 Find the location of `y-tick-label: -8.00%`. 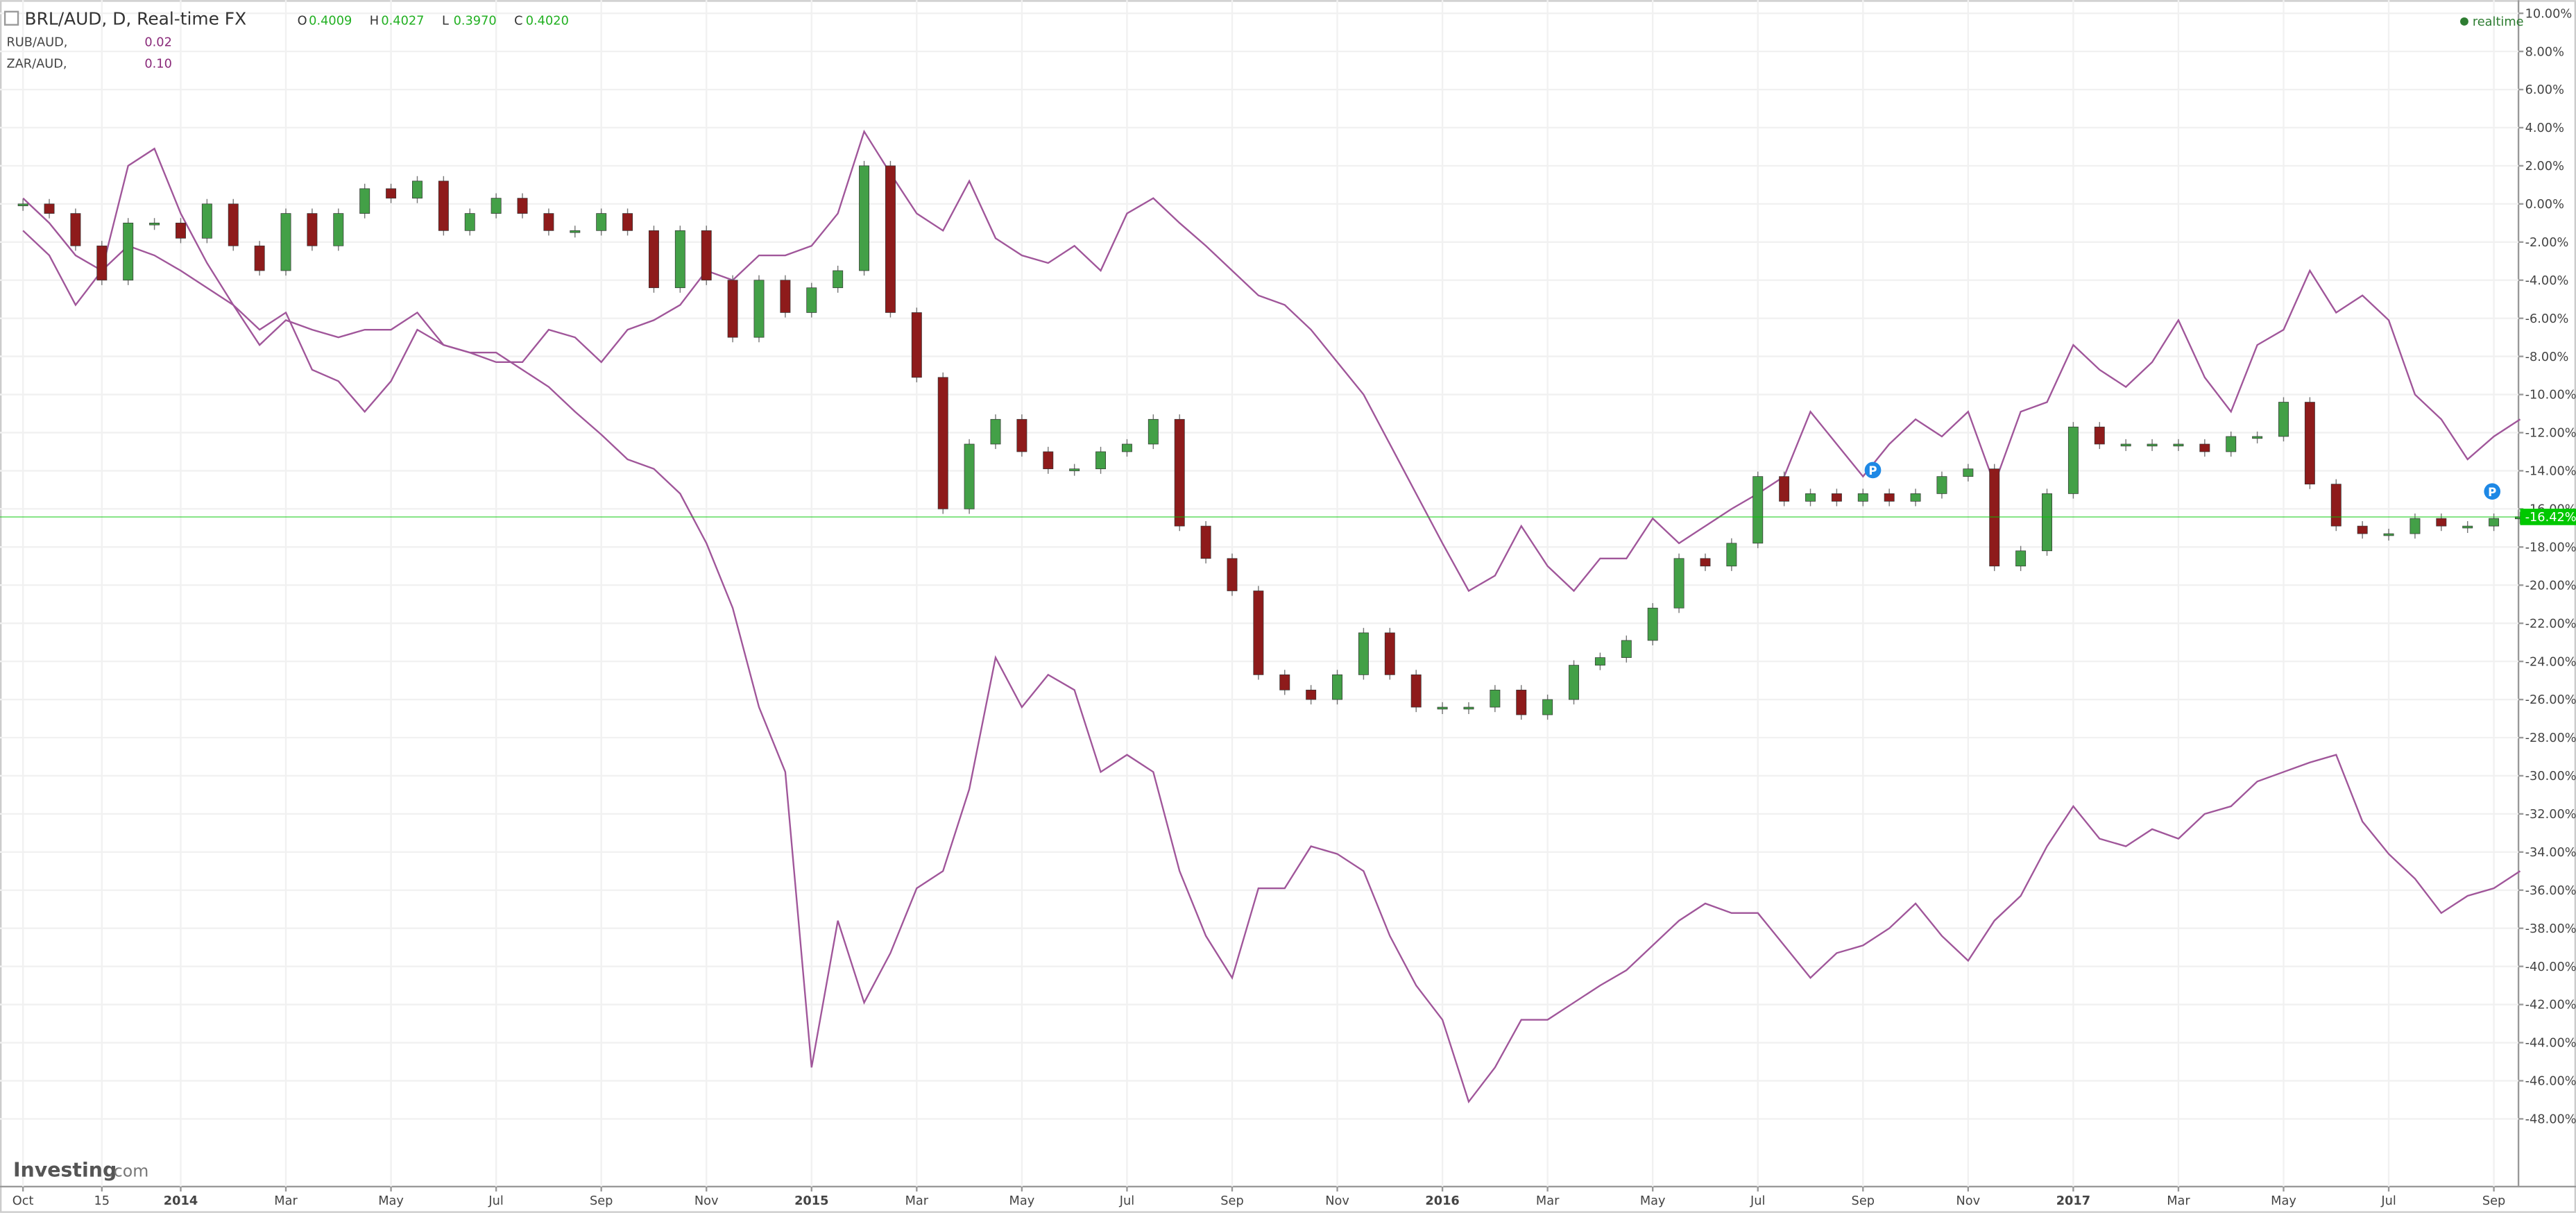

y-tick-label: -8.00% is located at coordinates (2547, 357).